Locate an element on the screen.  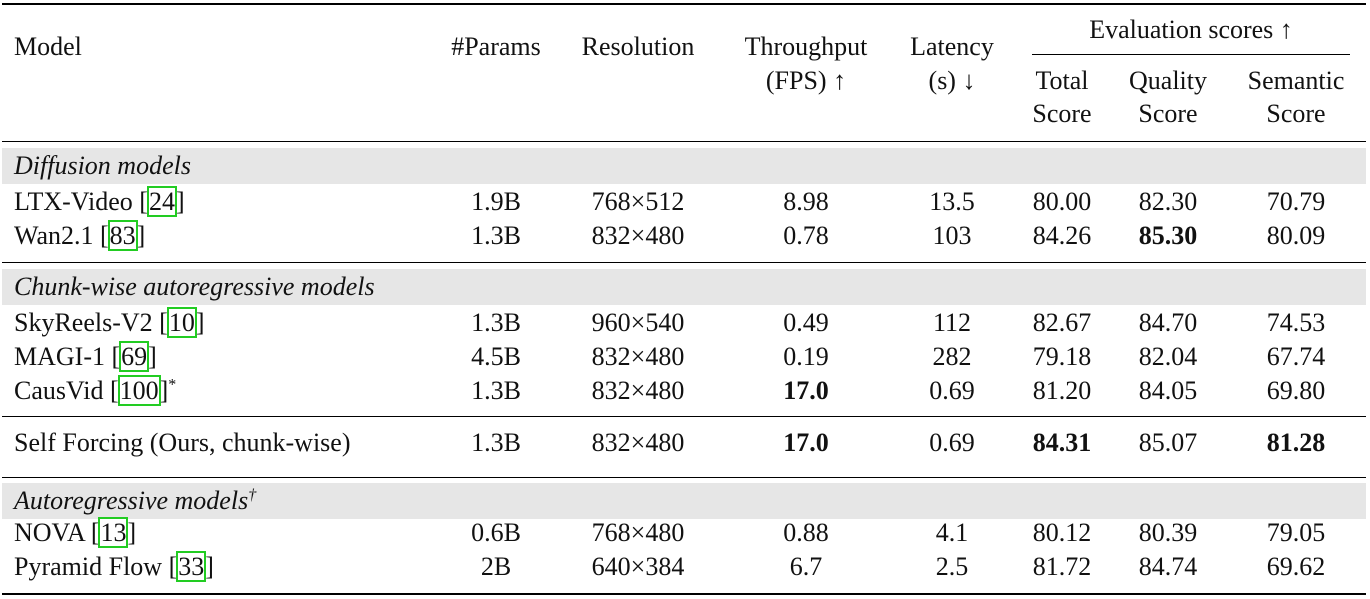
dagger-mark: † is located at coordinates (252, 495).